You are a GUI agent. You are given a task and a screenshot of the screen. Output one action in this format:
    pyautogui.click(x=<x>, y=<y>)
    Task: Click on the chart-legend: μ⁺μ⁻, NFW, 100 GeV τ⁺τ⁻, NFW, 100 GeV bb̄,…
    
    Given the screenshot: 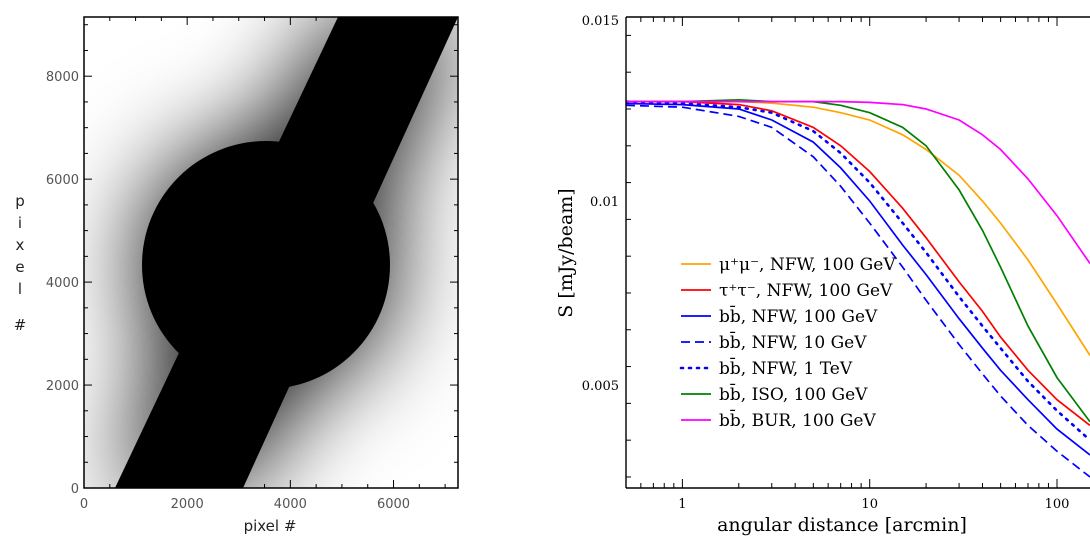 What is the action you would take?
    pyautogui.click(x=787, y=343)
    